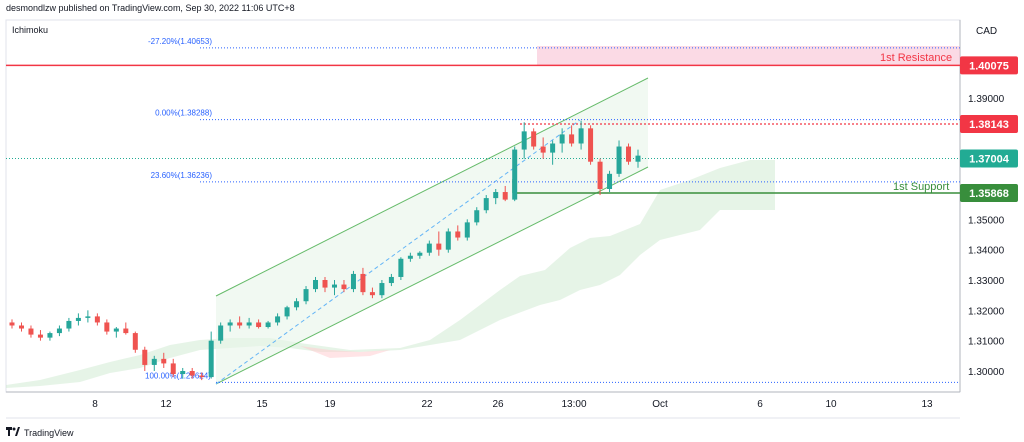  What do you see at coordinates (986, 99) in the screenshot?
I see `price-tick-label: 1.39000` at bounding box center [986, 99].